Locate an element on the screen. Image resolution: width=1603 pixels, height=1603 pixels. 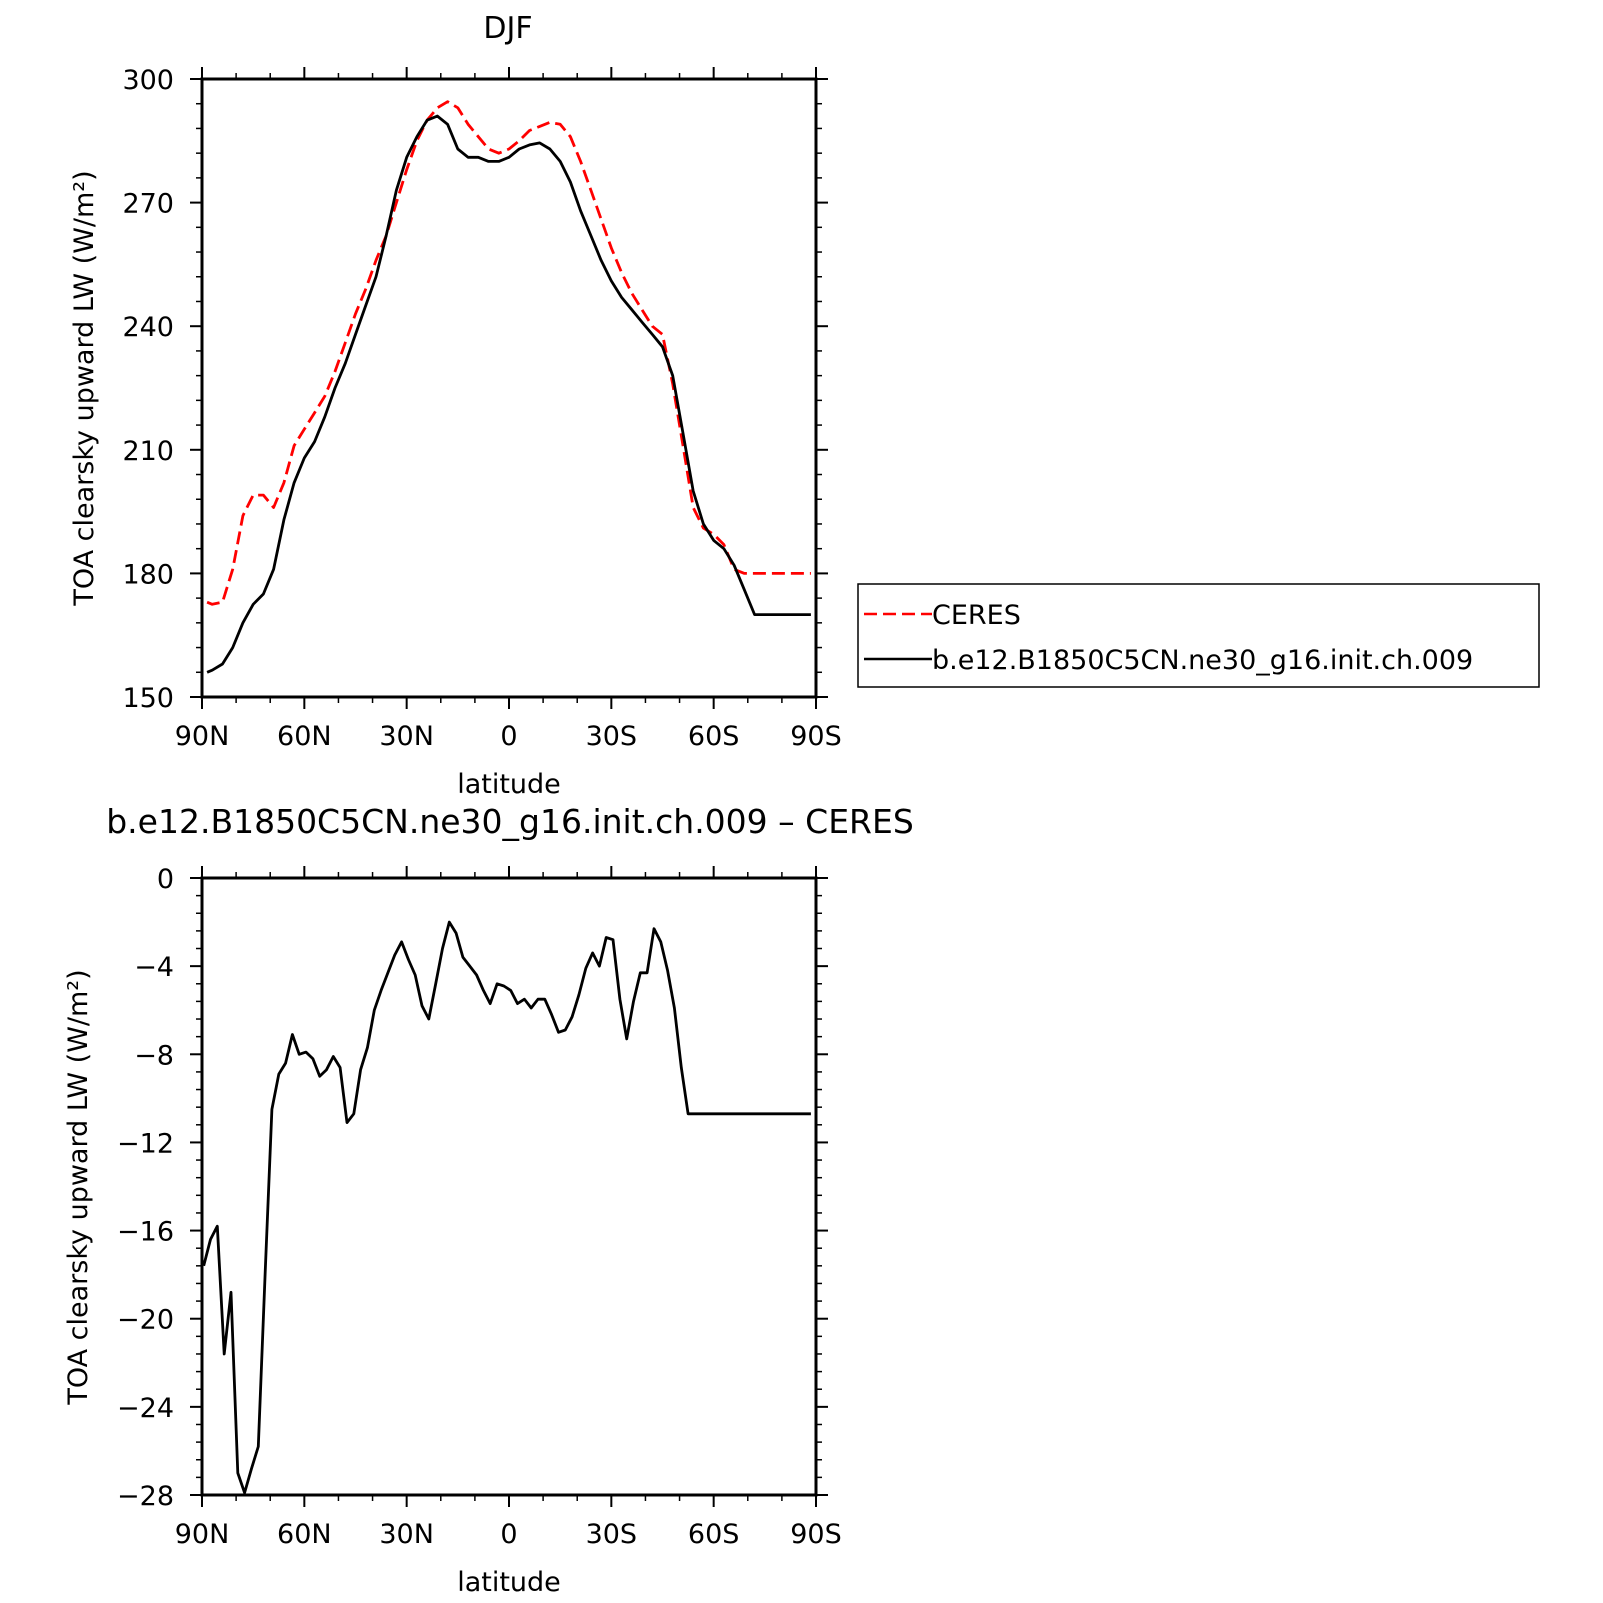
legend-model-label: b.e12.B1850C5CN.ne30_g16.init.ch.009 is located at coordinates (1202, 660).